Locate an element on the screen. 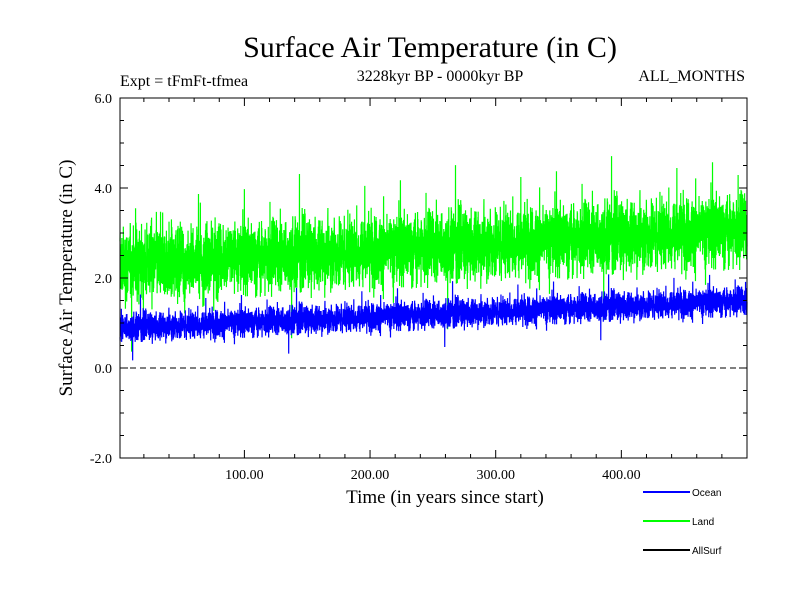  y-tick-label: 0.0 is located at coordinates (104, 369).